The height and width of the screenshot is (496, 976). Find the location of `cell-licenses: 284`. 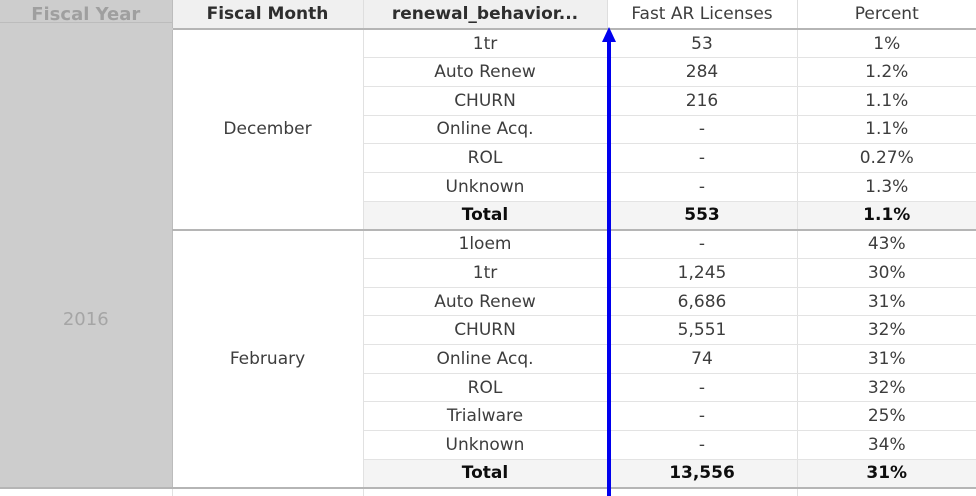

cell-licenses: 284 is located at coordinates (702, 72).